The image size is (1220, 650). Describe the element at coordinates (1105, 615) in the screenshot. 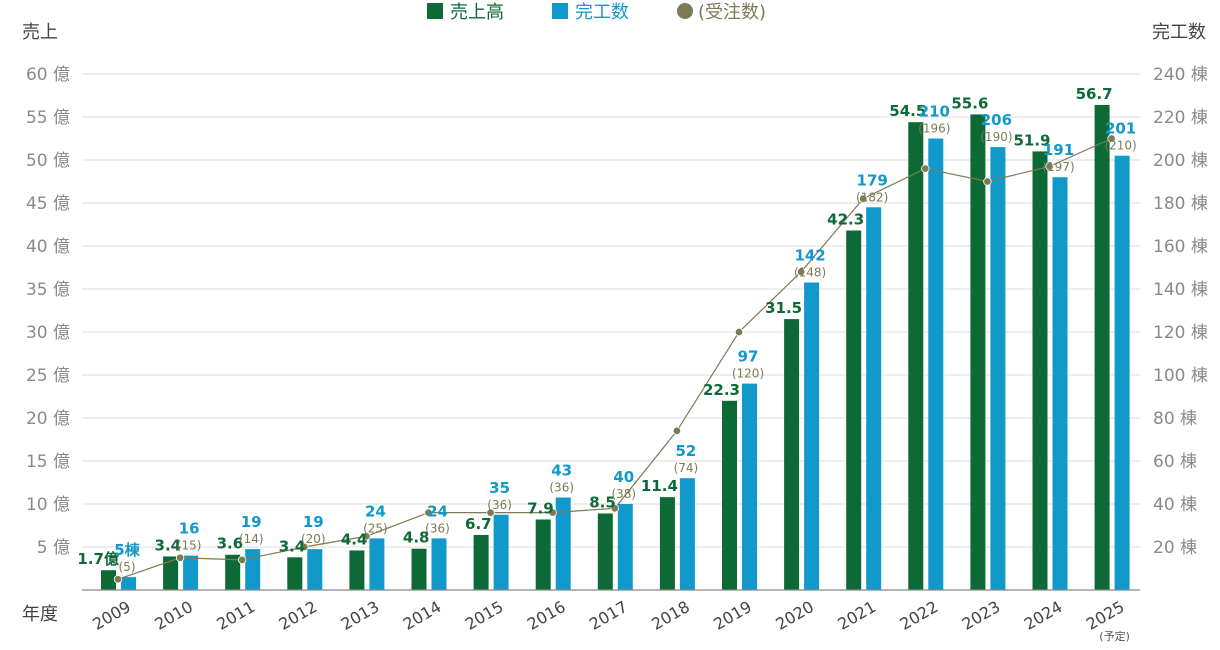

I see `x-label-2025: 2025` at that location.